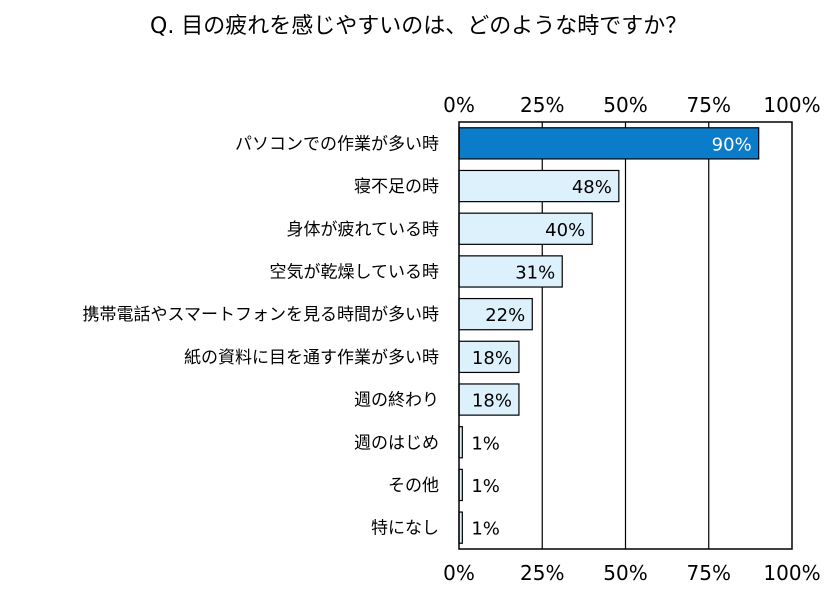  What do you see at coordinates (363, 230) in the screenshot?
I see `category-label-2: 身体が疲れている時` at bounding box center [363, 230].